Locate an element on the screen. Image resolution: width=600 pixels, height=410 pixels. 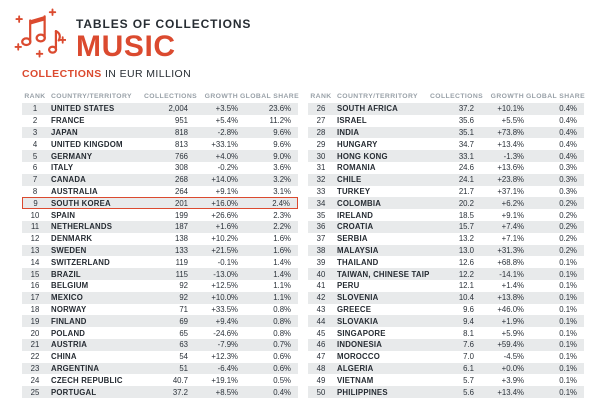
cell-rank: 6 is located at coordinates (35, 168).